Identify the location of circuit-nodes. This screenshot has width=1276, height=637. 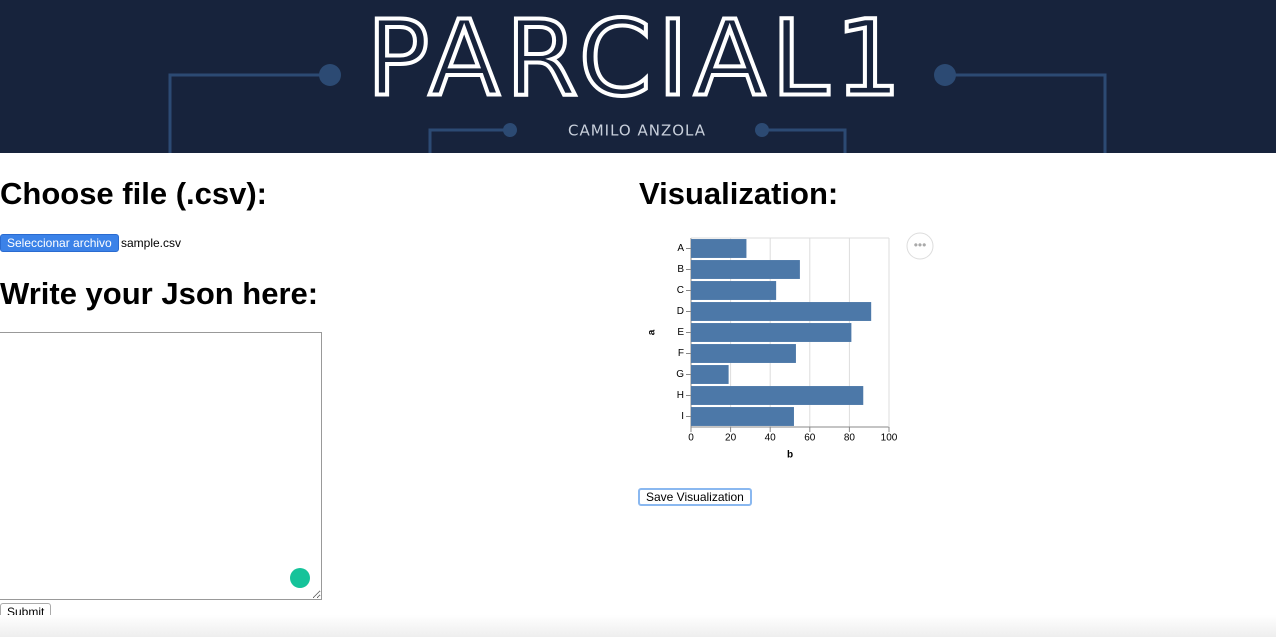
(637, 100).